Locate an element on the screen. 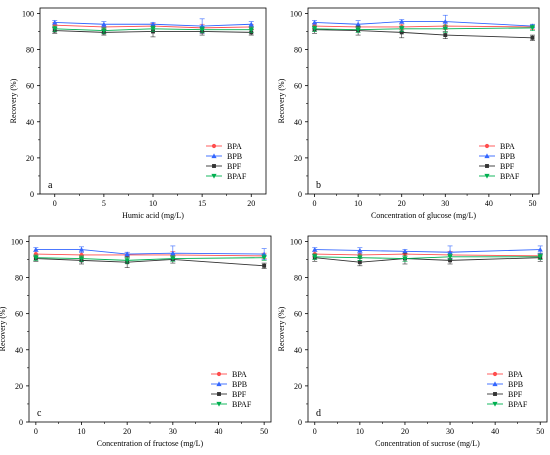 The image size is (550, 455). panel-label: c is located at coordinates (39, 413).